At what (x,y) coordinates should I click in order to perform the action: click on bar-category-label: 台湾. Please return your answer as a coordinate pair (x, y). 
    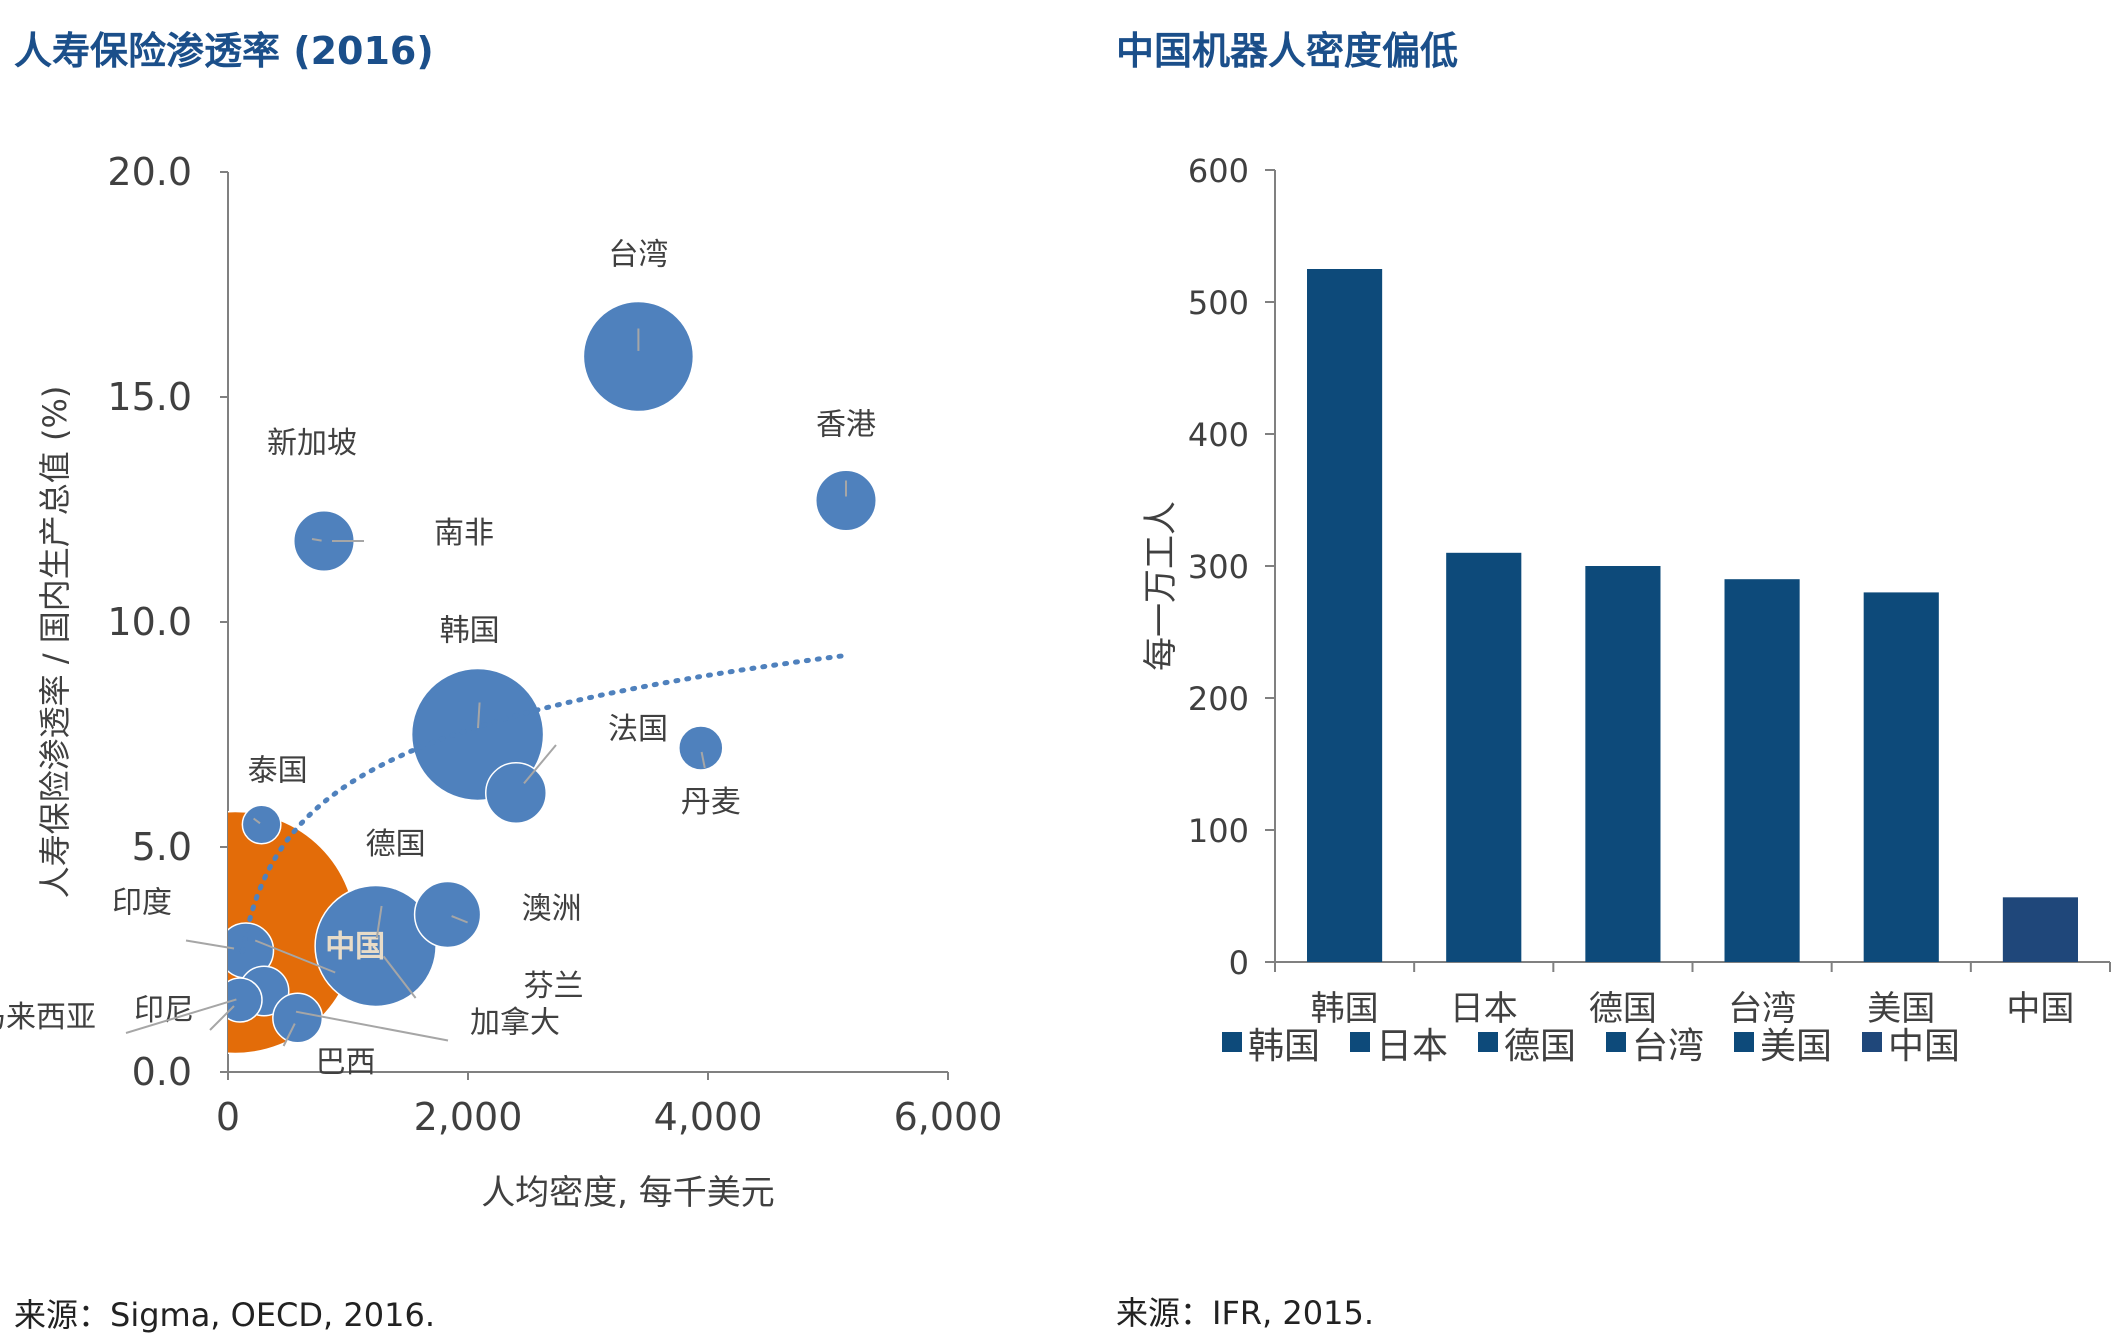
    Looking at the image, I should click on (1762, 1009).